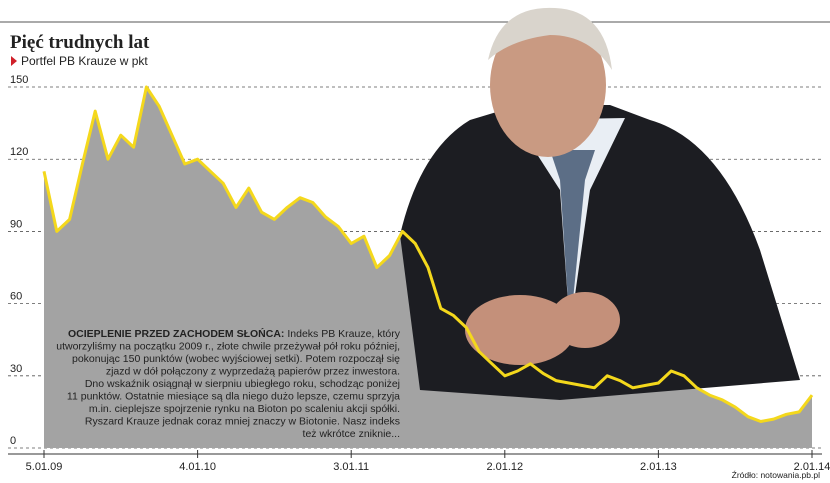 This screenshot has width=830, height=483. What do you see at coordinates (658, 467) in the screenshot?
I see `x-tick-label: 2.01.13` at bounding box center [658, 467].